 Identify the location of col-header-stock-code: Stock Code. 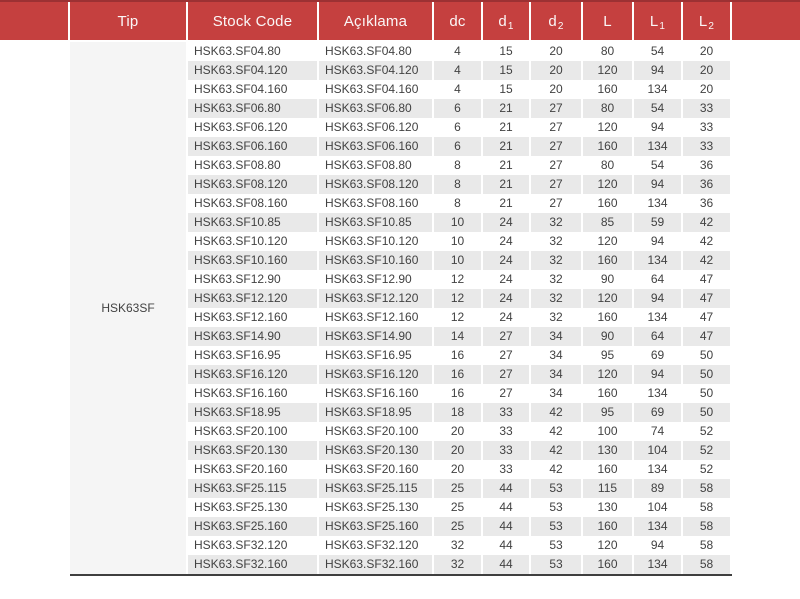
(252, 21).